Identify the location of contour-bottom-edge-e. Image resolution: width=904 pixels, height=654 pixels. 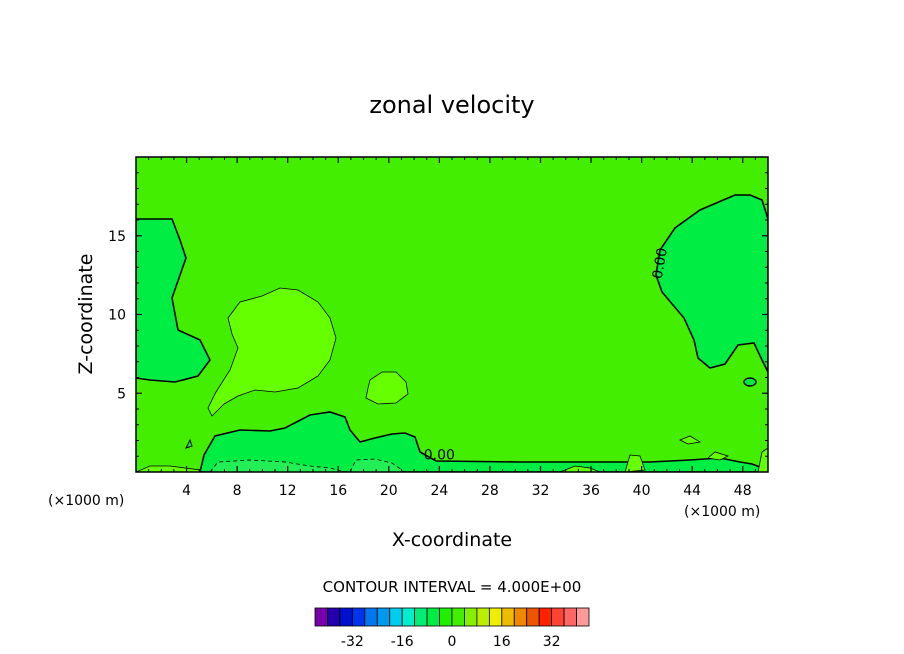
(718, 456).